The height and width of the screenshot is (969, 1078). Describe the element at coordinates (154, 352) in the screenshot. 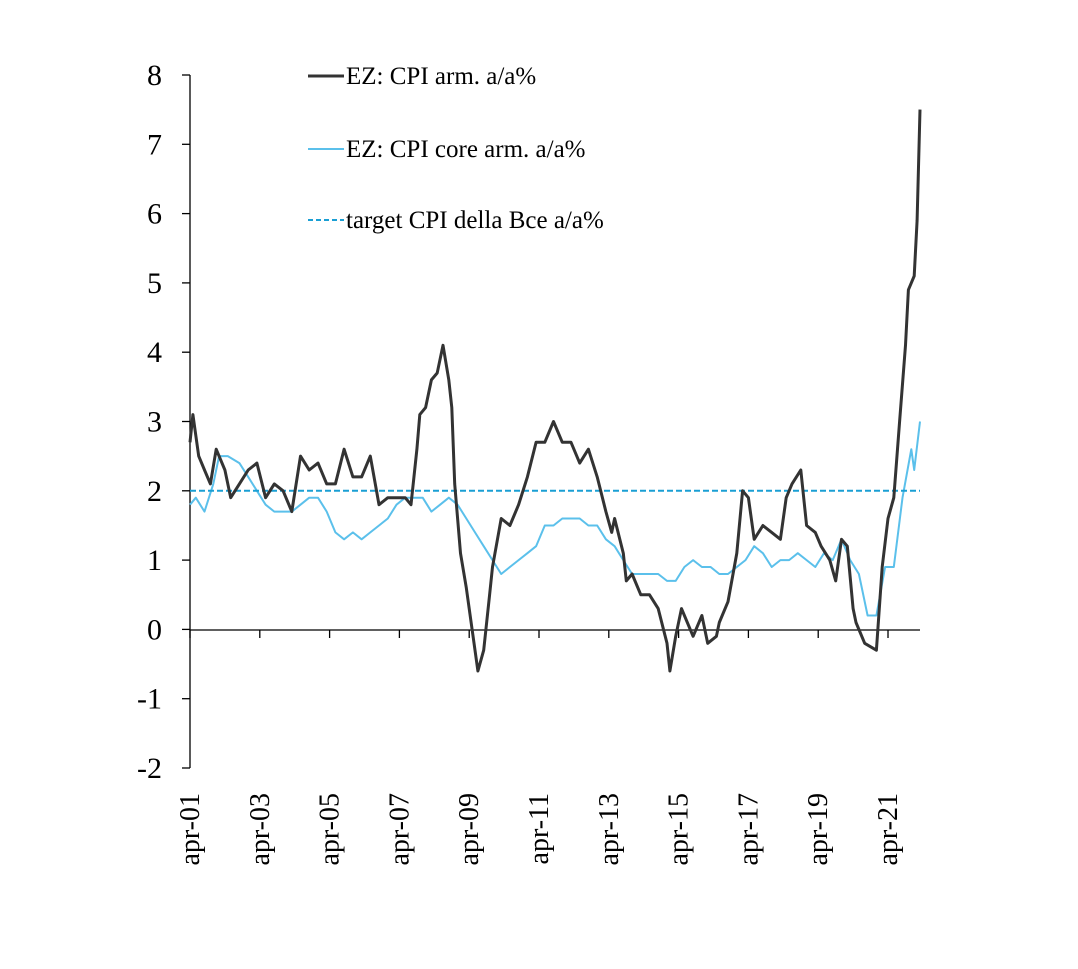

I see `y-tick-label: 4` at that location.